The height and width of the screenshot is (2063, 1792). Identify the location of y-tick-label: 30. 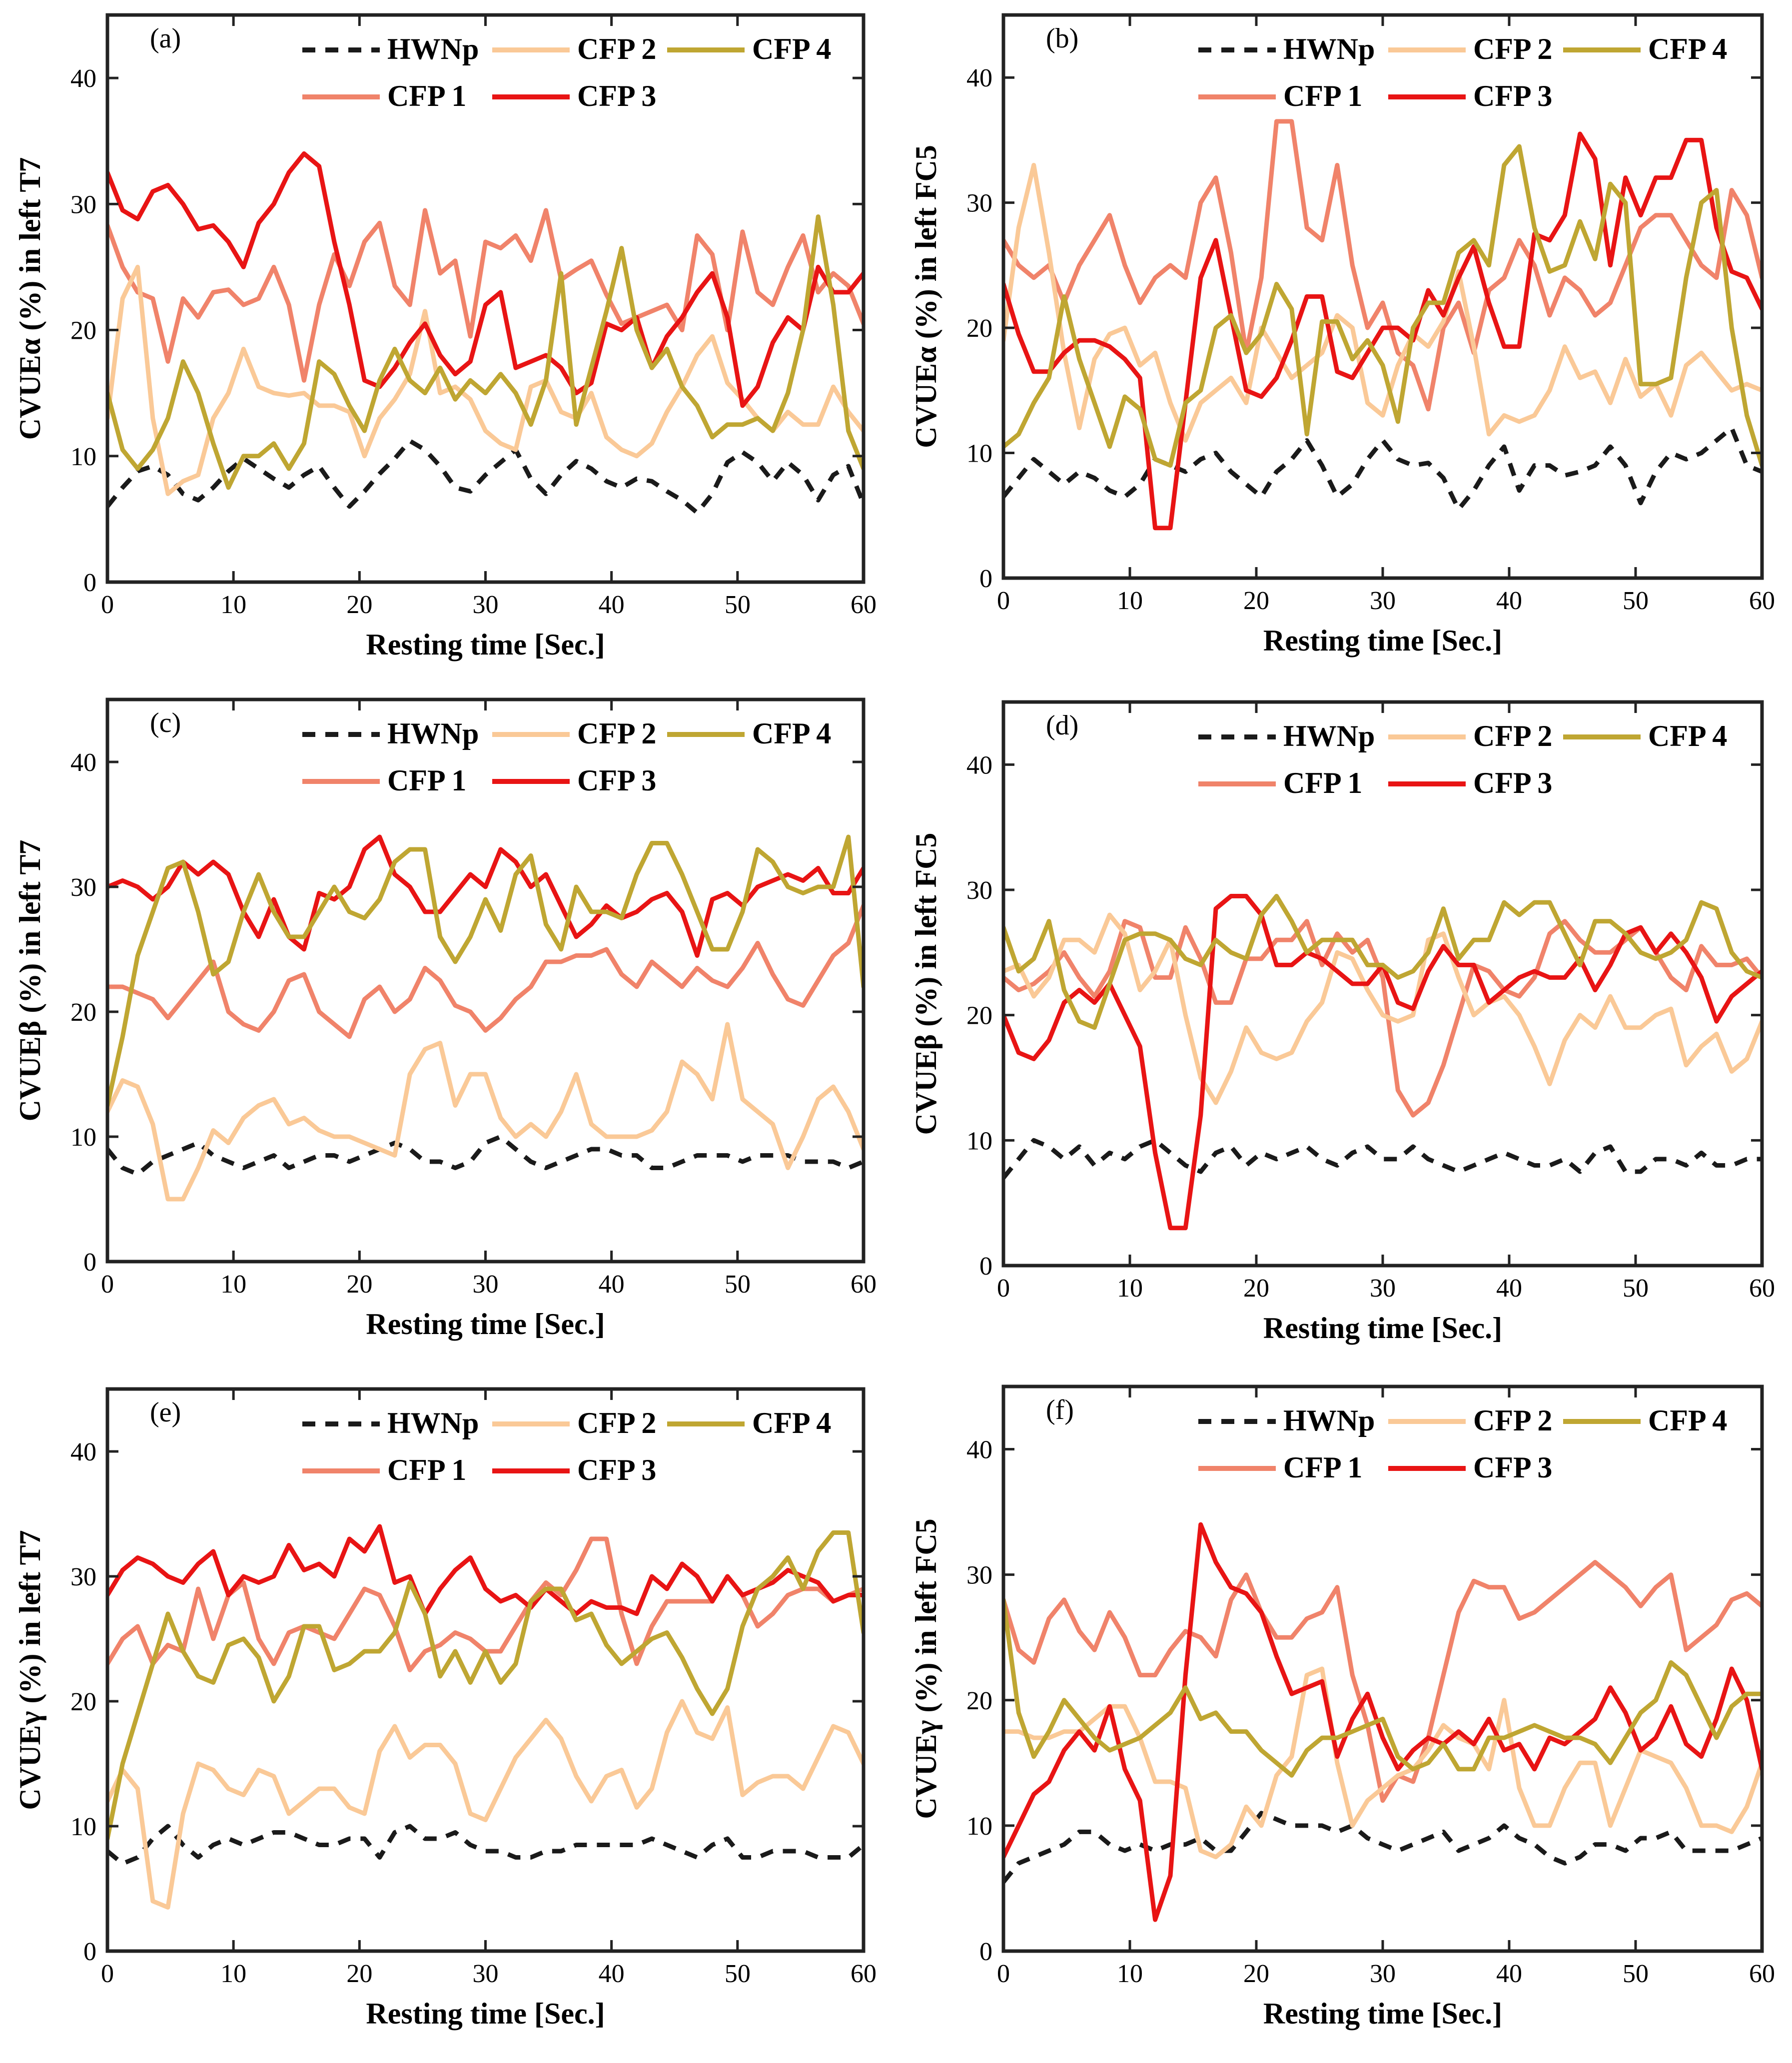
(979, 890).